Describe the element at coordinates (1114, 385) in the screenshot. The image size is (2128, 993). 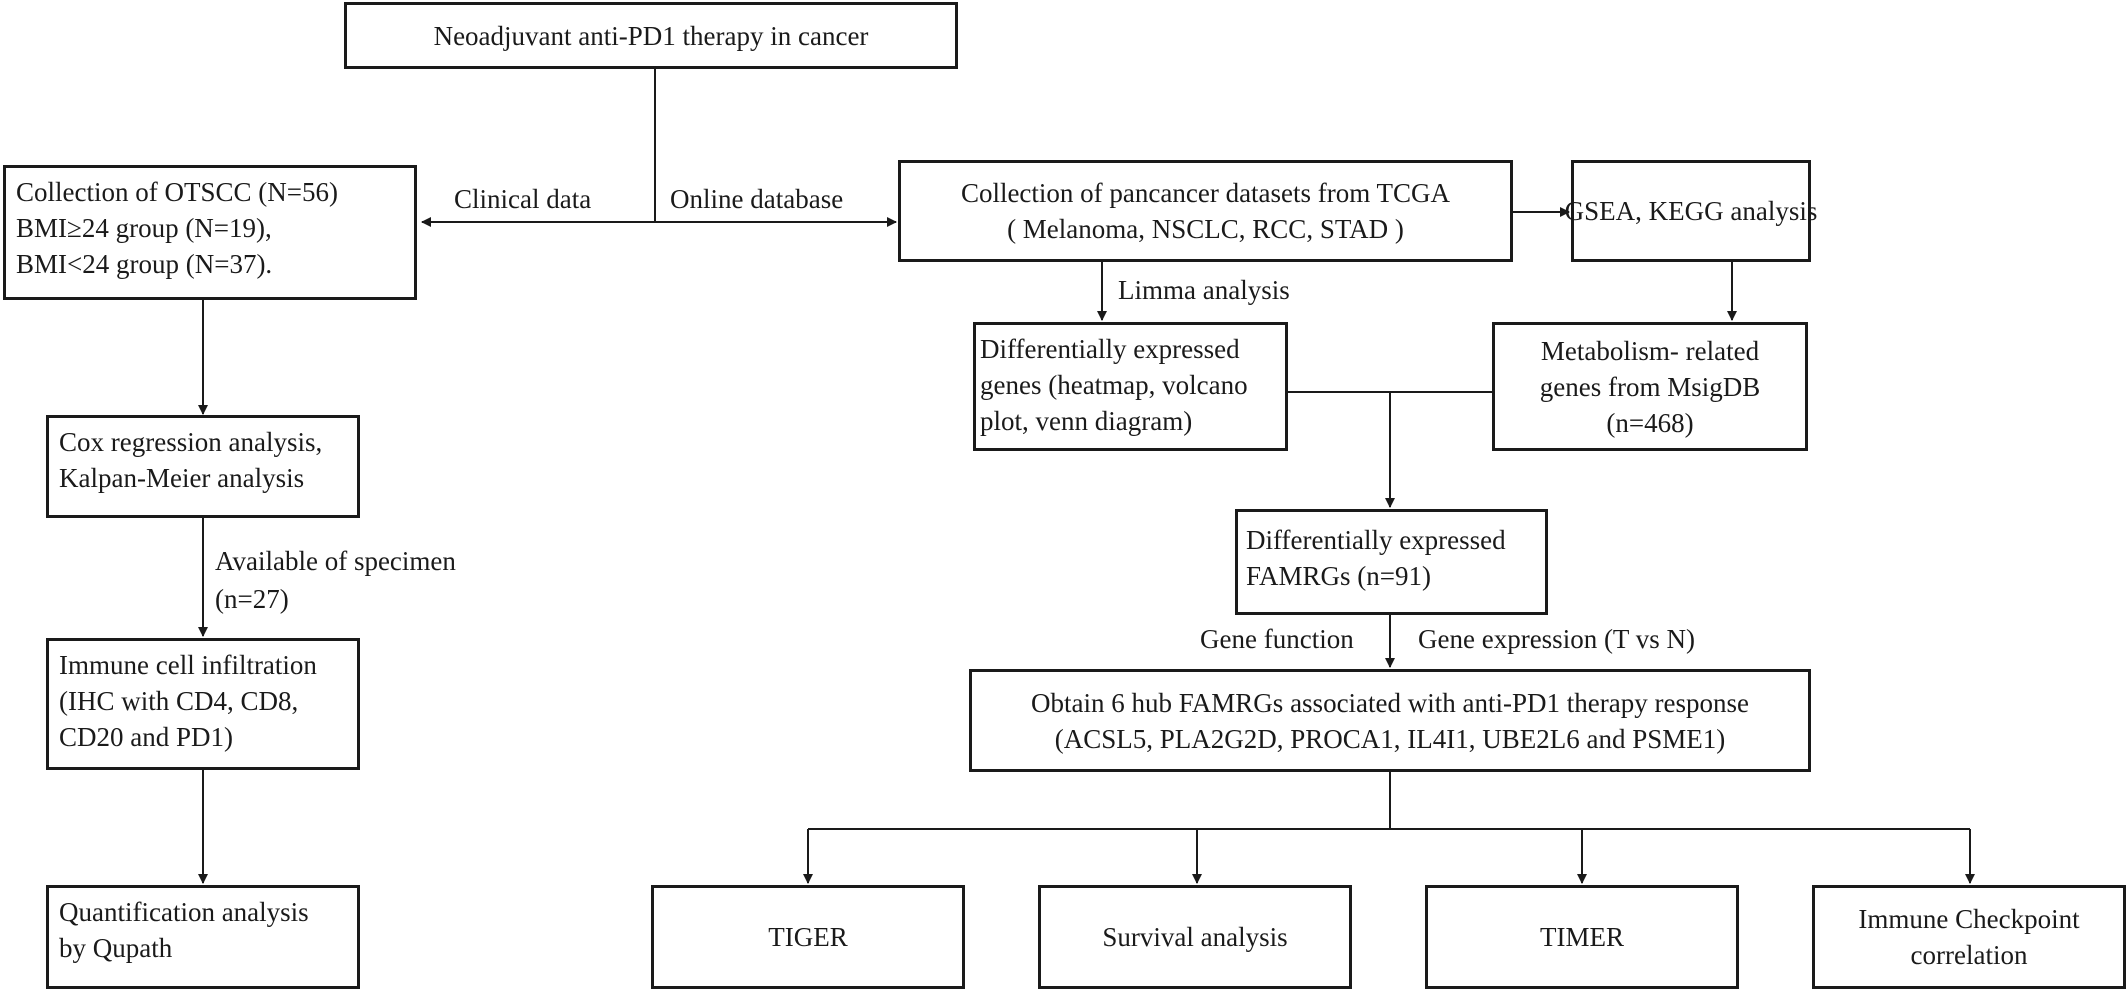
I see `text-line: genes (heatmap, volcano` at that location.